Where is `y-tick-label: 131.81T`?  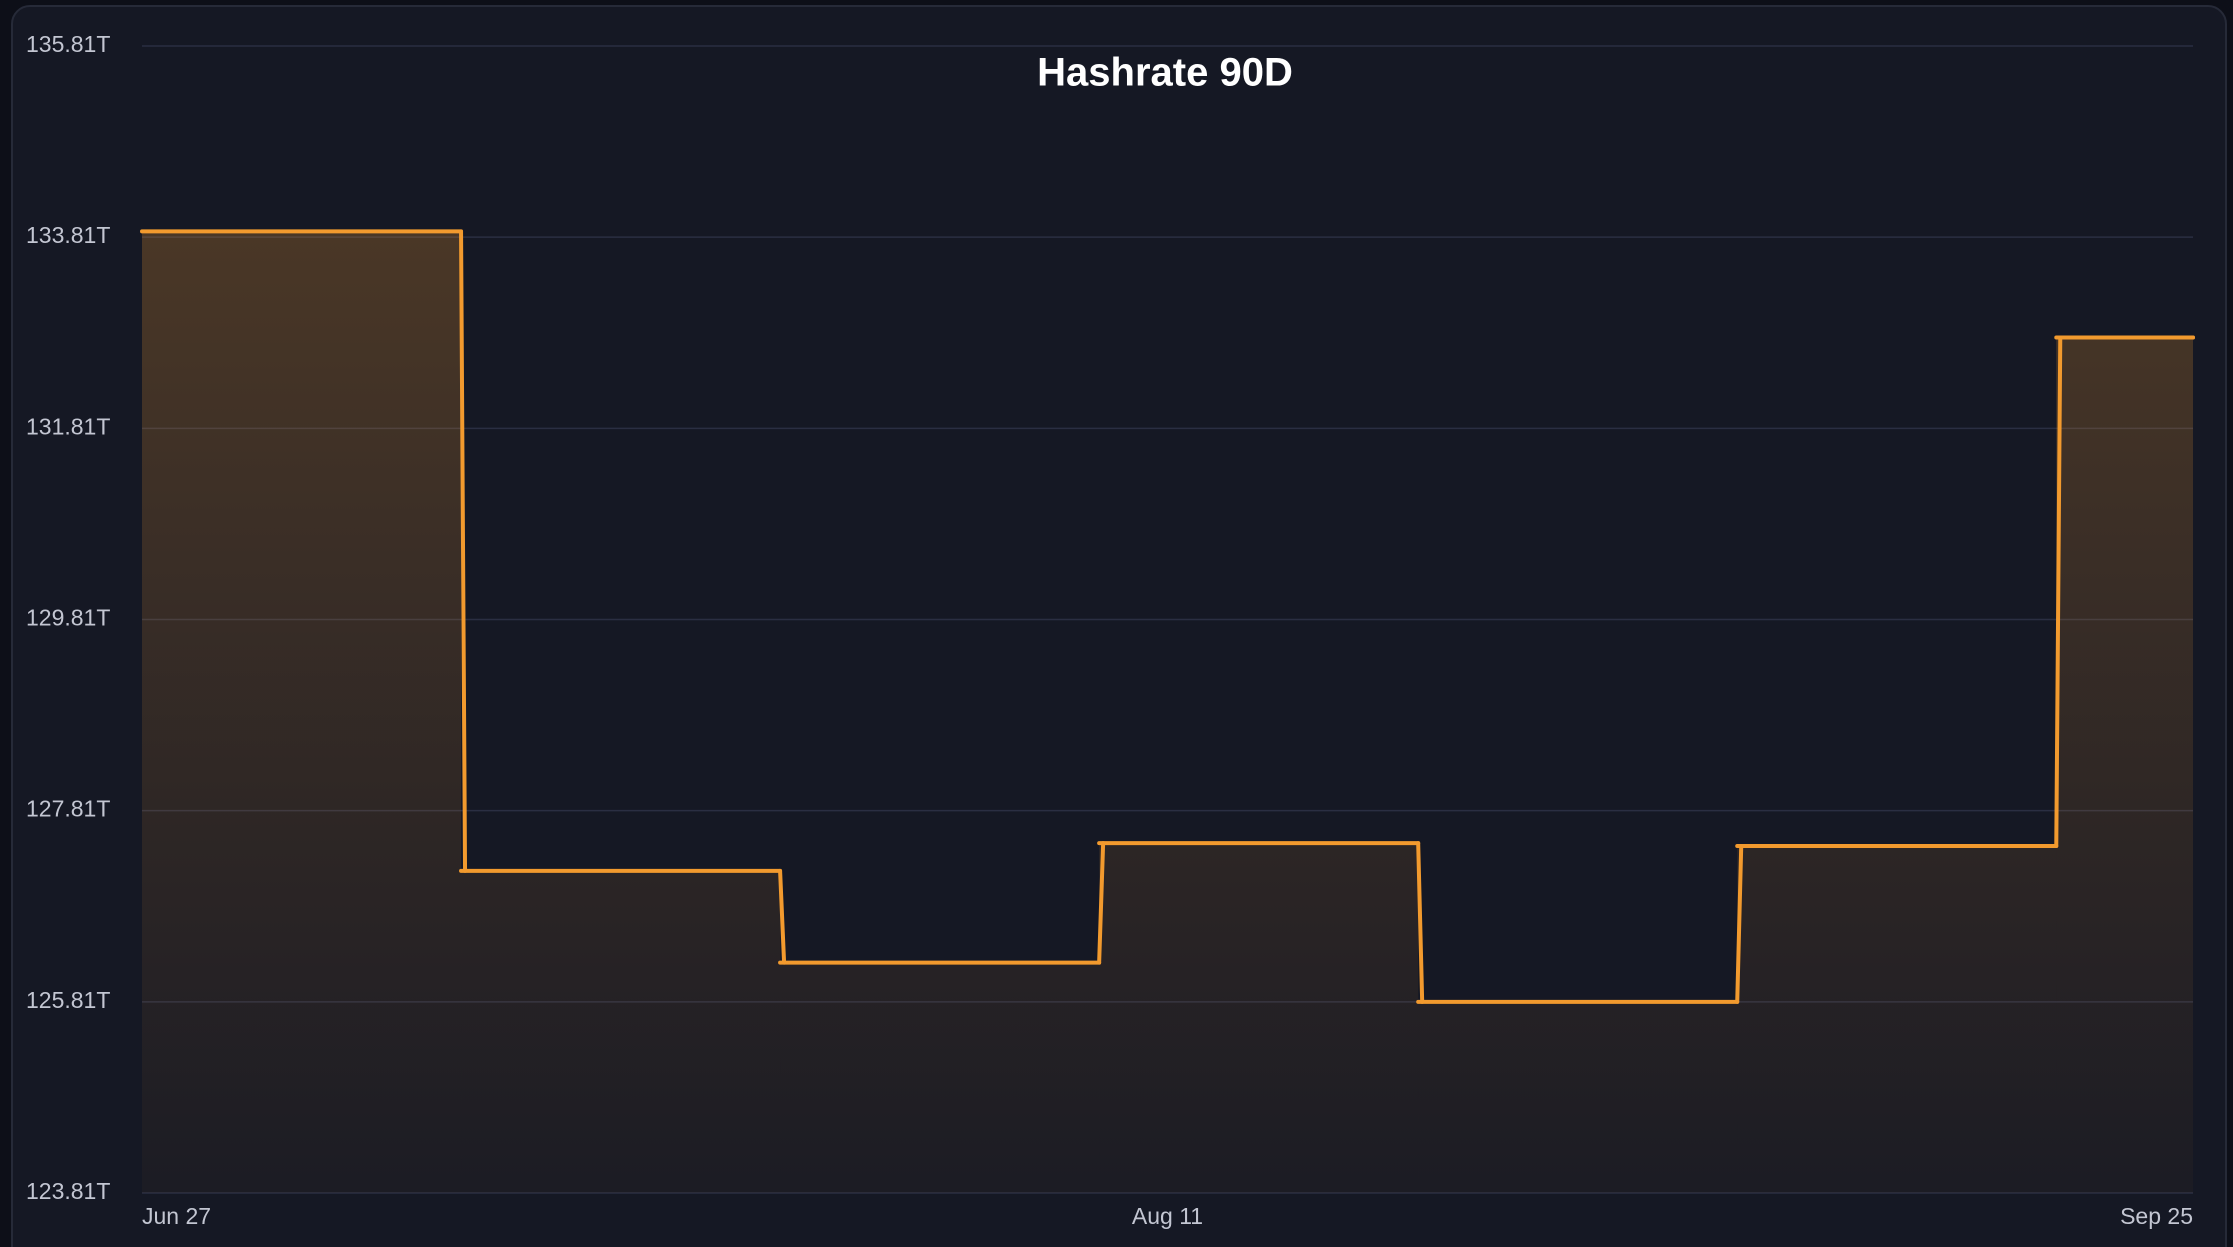 y-tick-label: 131.81T is located at coordinates (68, 426).